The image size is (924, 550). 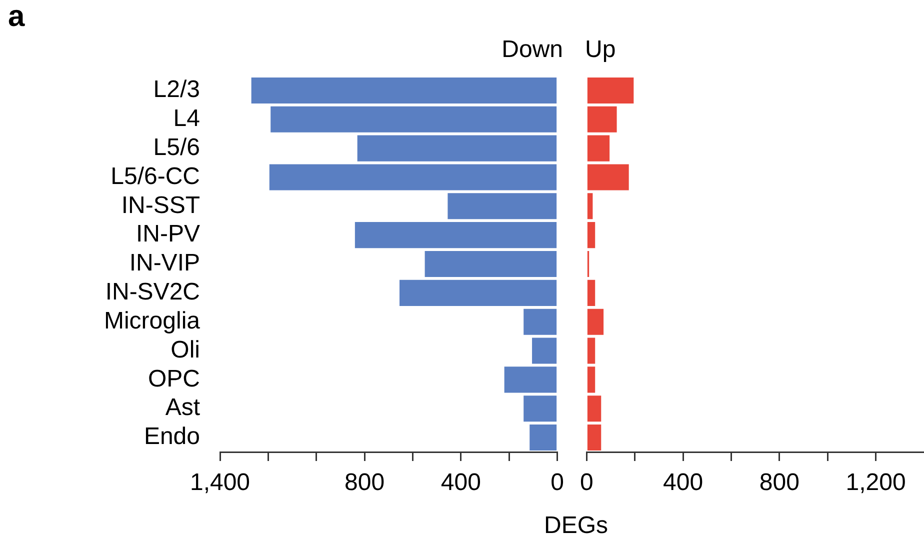 What do you see at coordinates (186, 118) in the screenshot?
I see `y-tick-label: L4` at bounding box center [186, 118].